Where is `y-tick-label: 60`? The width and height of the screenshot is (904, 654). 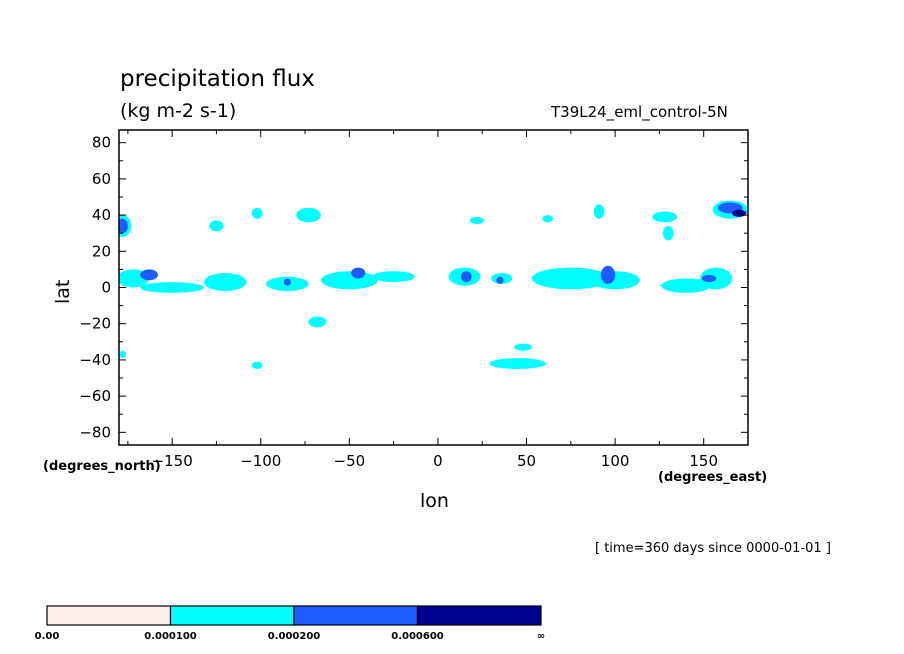 y-tick-label: 60 is located at coordinates (101, 179).